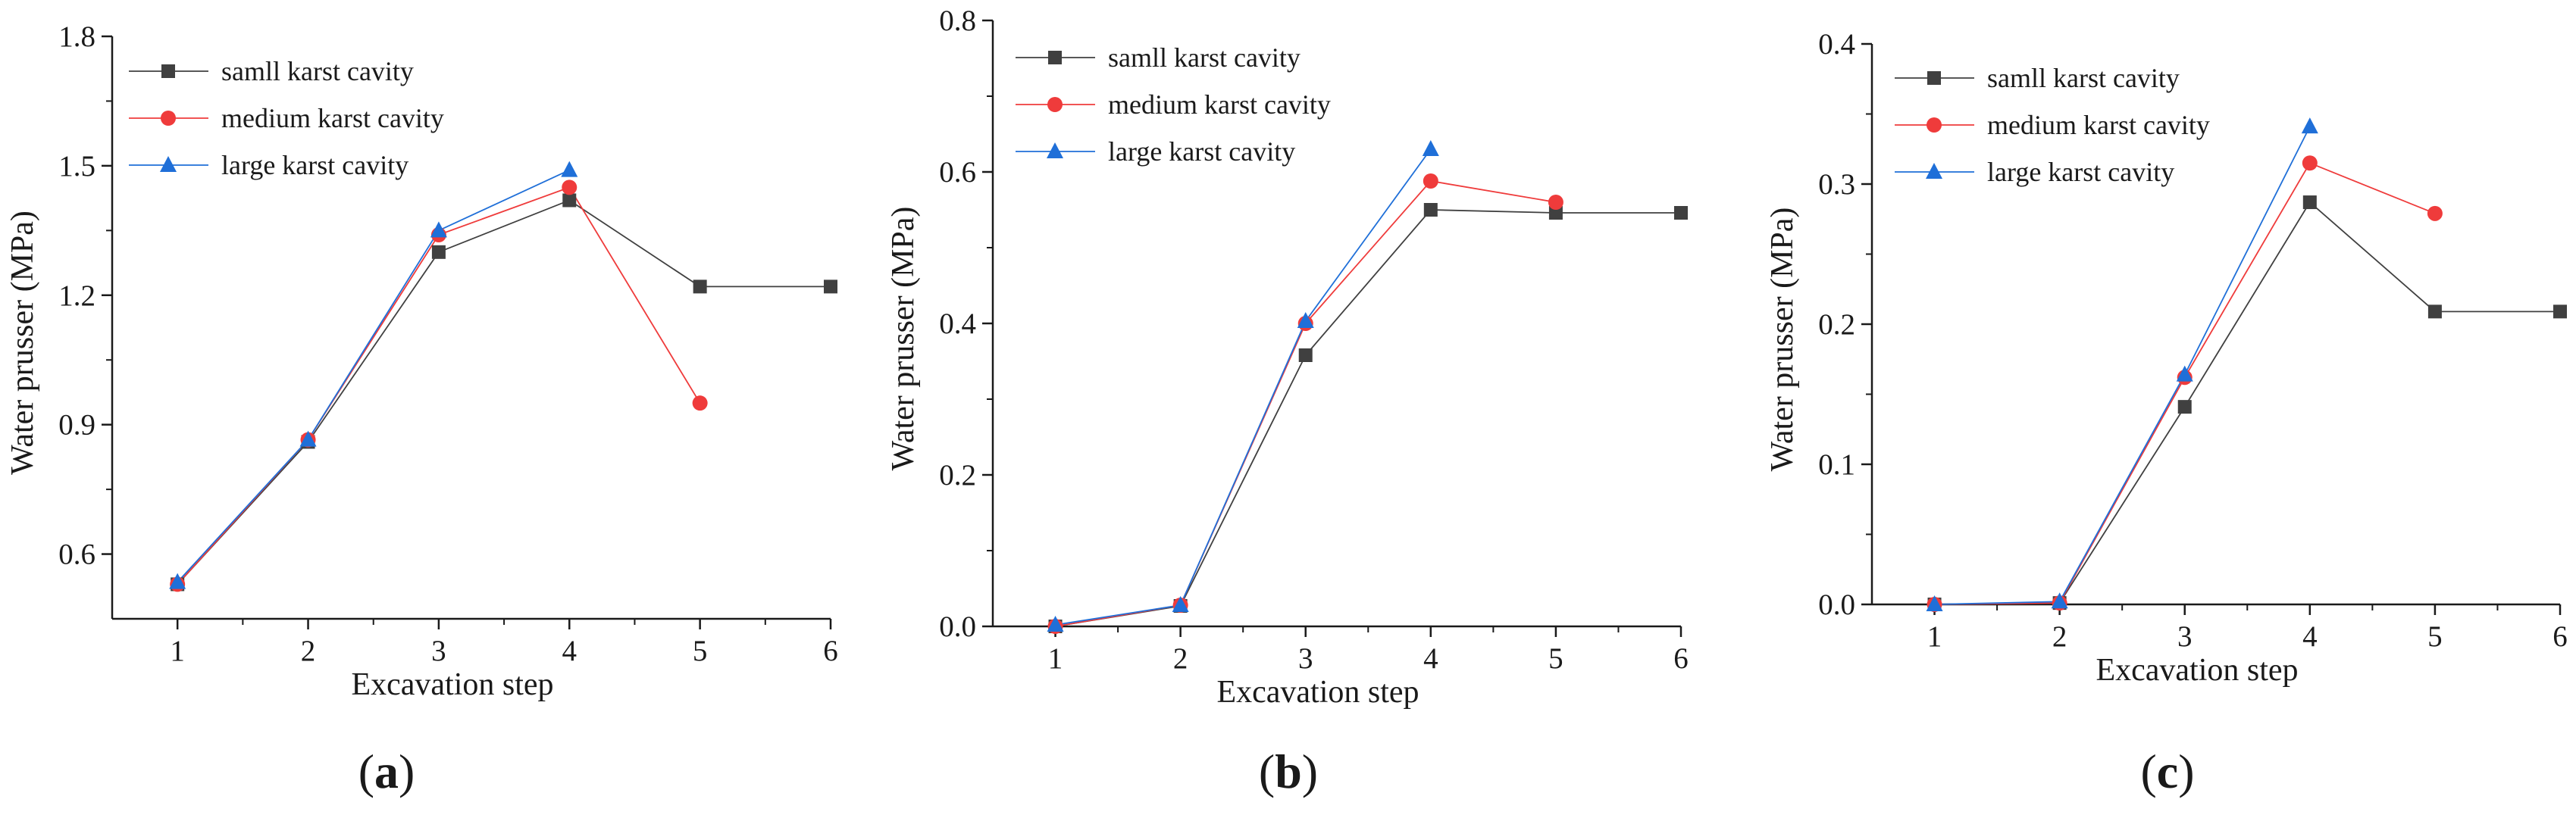 The image size is (2576, 818). What do you see at coordinates (77, 426) in the screenshot?
I see `y-tick-label: 0.9` at bounding box center [77, 426].